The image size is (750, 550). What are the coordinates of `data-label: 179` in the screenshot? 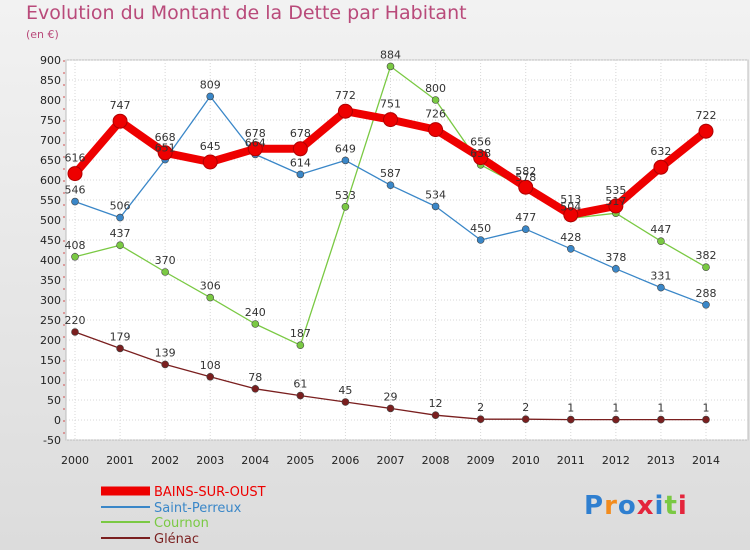 It's located at (120, 336).